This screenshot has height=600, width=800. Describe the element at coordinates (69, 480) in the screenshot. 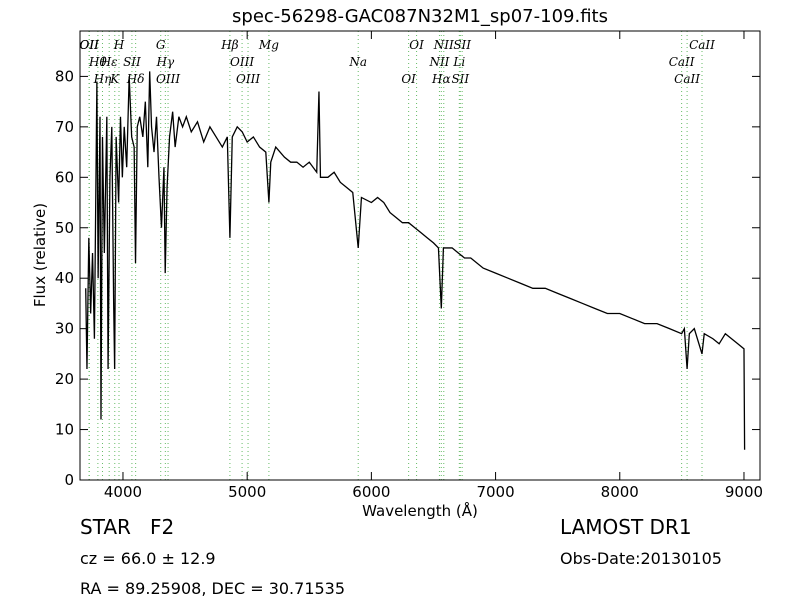

I see `y-tick-label: 0` at that location.